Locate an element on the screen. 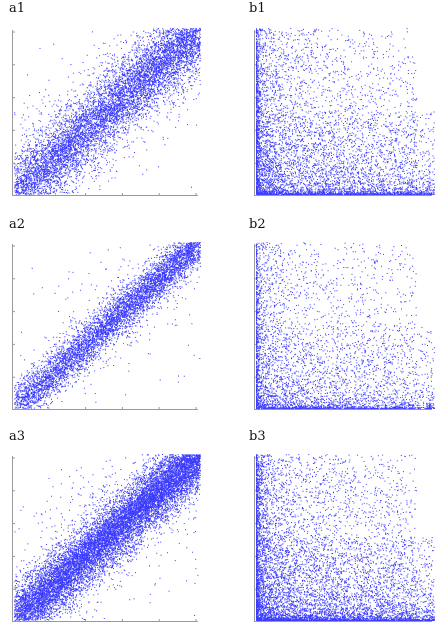 This screenshot has width=441, height=626. scatter-points-a1 is located at coordinates (107, 111).